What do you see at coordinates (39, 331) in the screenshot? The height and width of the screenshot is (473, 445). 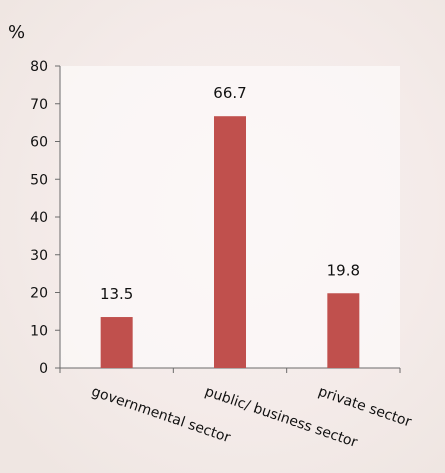 I see `y-tick-label: 10` at bounding box center [39, 331].